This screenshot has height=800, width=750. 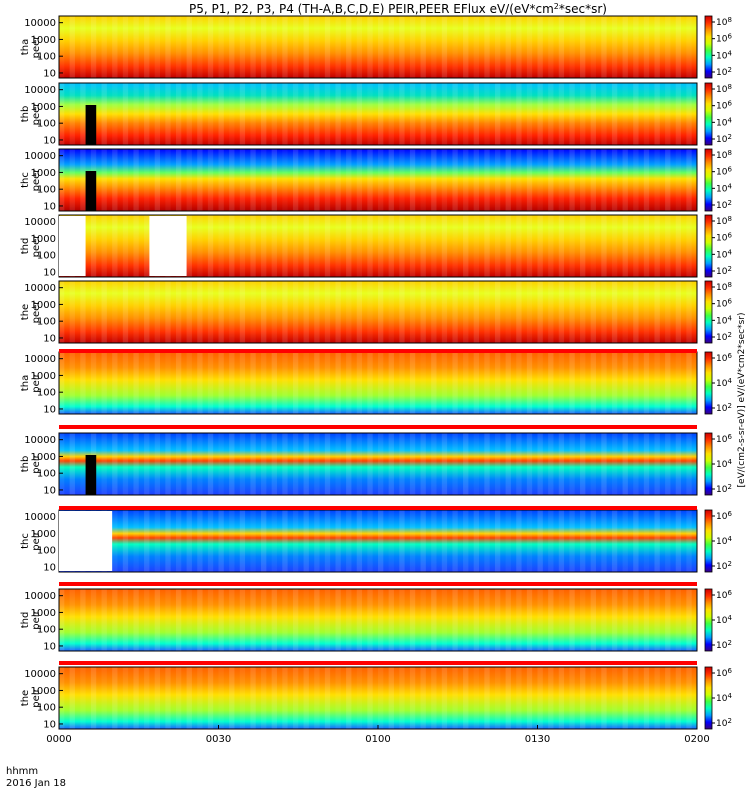 What do you see at coordinates (724, 139) in the screenshot?
I see `colorbar-tick-label: 102` at bounding box center [724, 139].